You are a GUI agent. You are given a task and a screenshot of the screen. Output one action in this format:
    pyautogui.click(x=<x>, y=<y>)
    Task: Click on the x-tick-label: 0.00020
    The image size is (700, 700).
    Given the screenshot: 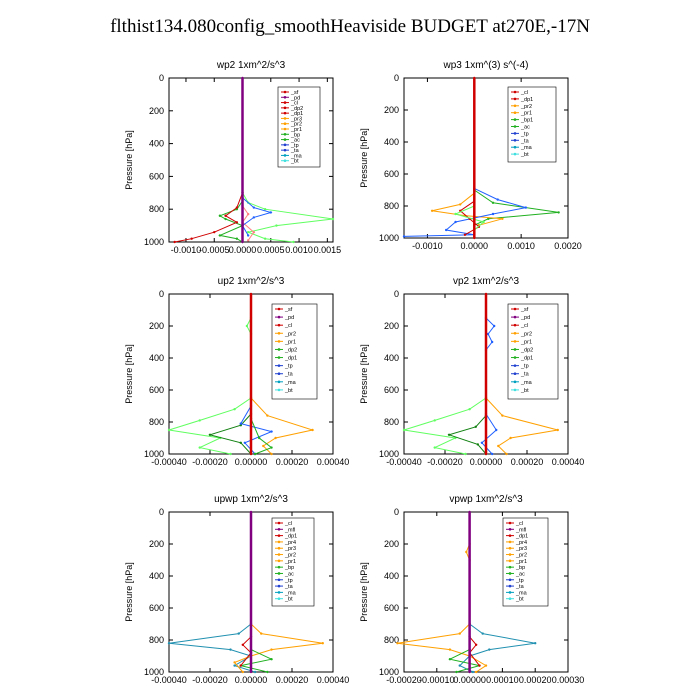 What is the action you would take?
    pyautogui.click(x=535, y=680)
    